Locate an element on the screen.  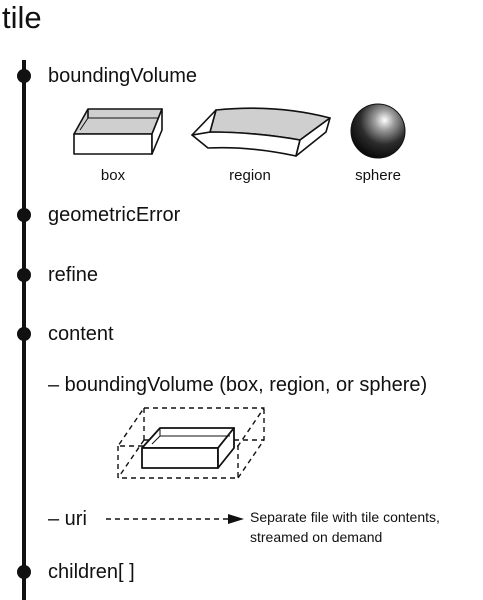
node-dot-content is located at coordinates (24, 334).